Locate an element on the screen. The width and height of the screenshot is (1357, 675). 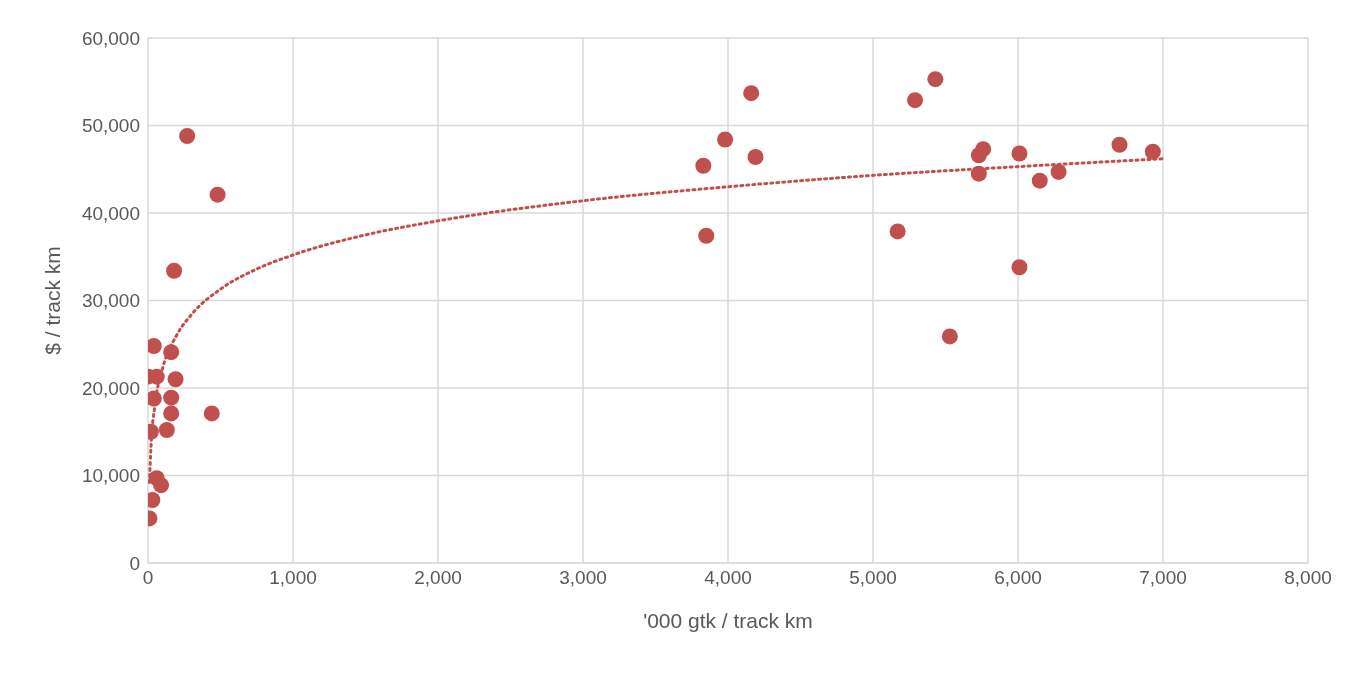
y-tick-label: 40,000 is located at coordinates (110, 213).